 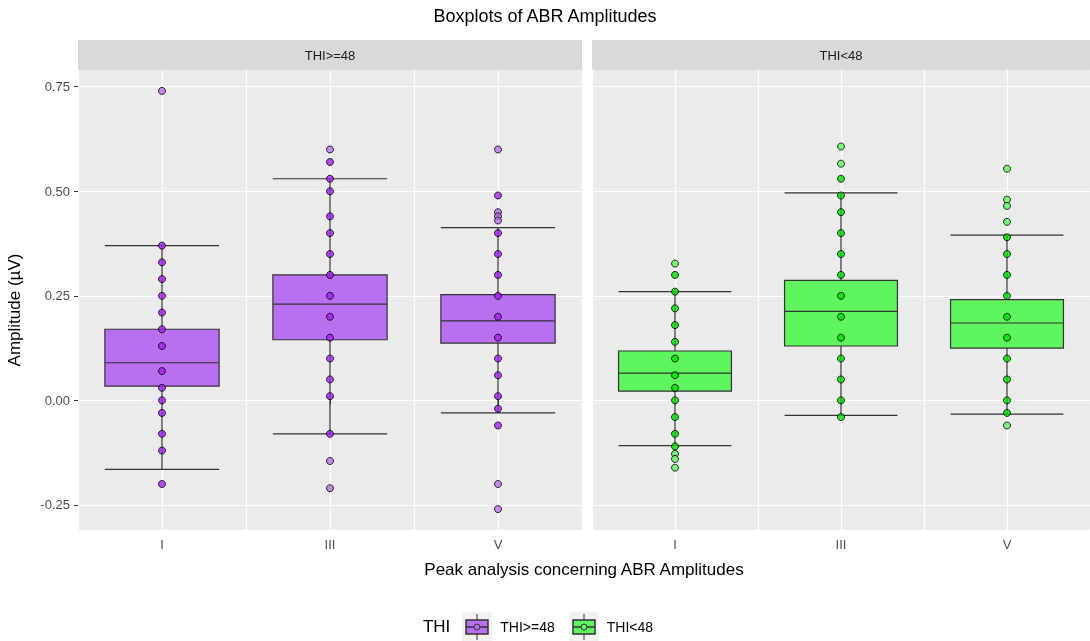 I want to click on y-tick-label: 0.50, so click(x=57, y=191).